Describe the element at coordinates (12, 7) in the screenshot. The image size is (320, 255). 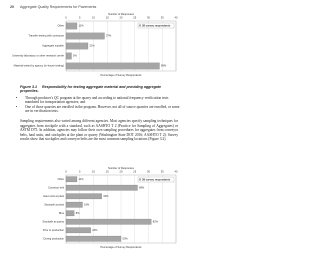
I see `page-number: 20` at that location.